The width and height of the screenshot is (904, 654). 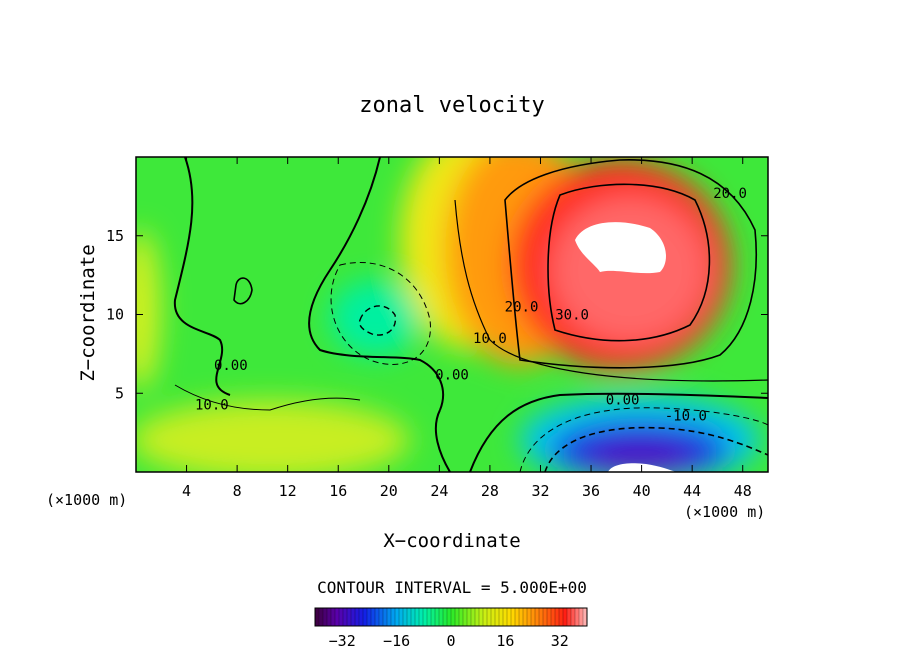 I want to click on contour-neg-small, so click(x=377, y=320).